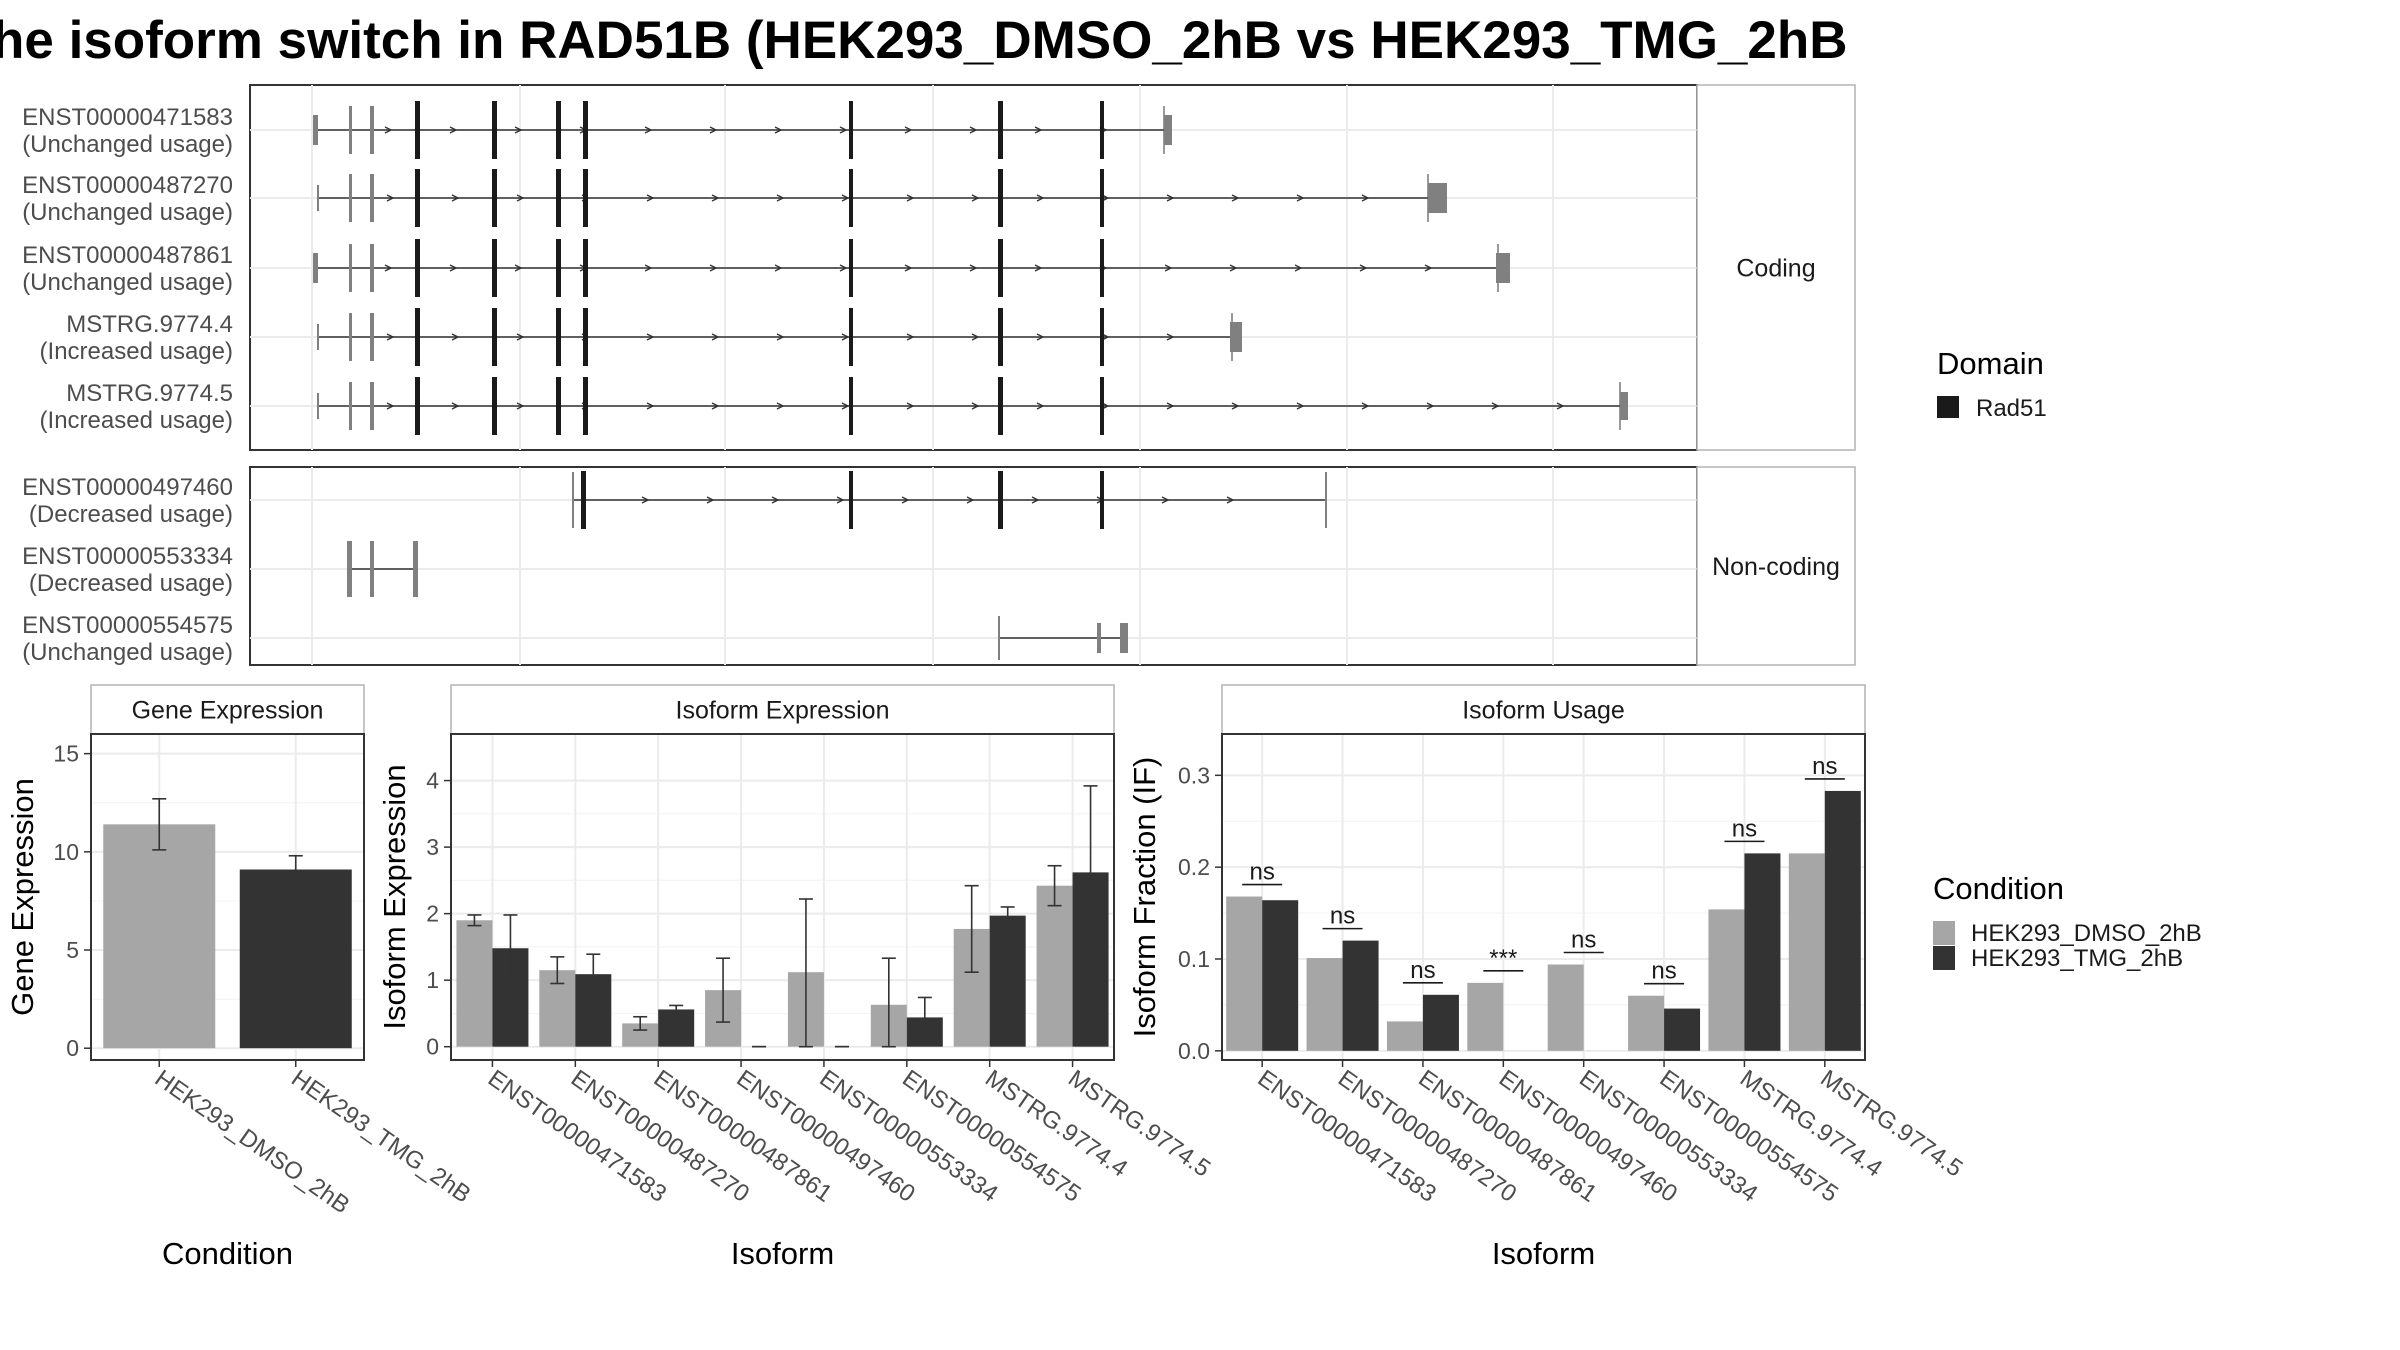  Describe the element at coordinates (973, 566) in the screenshot. I see `structure-panel-non-coding` at that location.